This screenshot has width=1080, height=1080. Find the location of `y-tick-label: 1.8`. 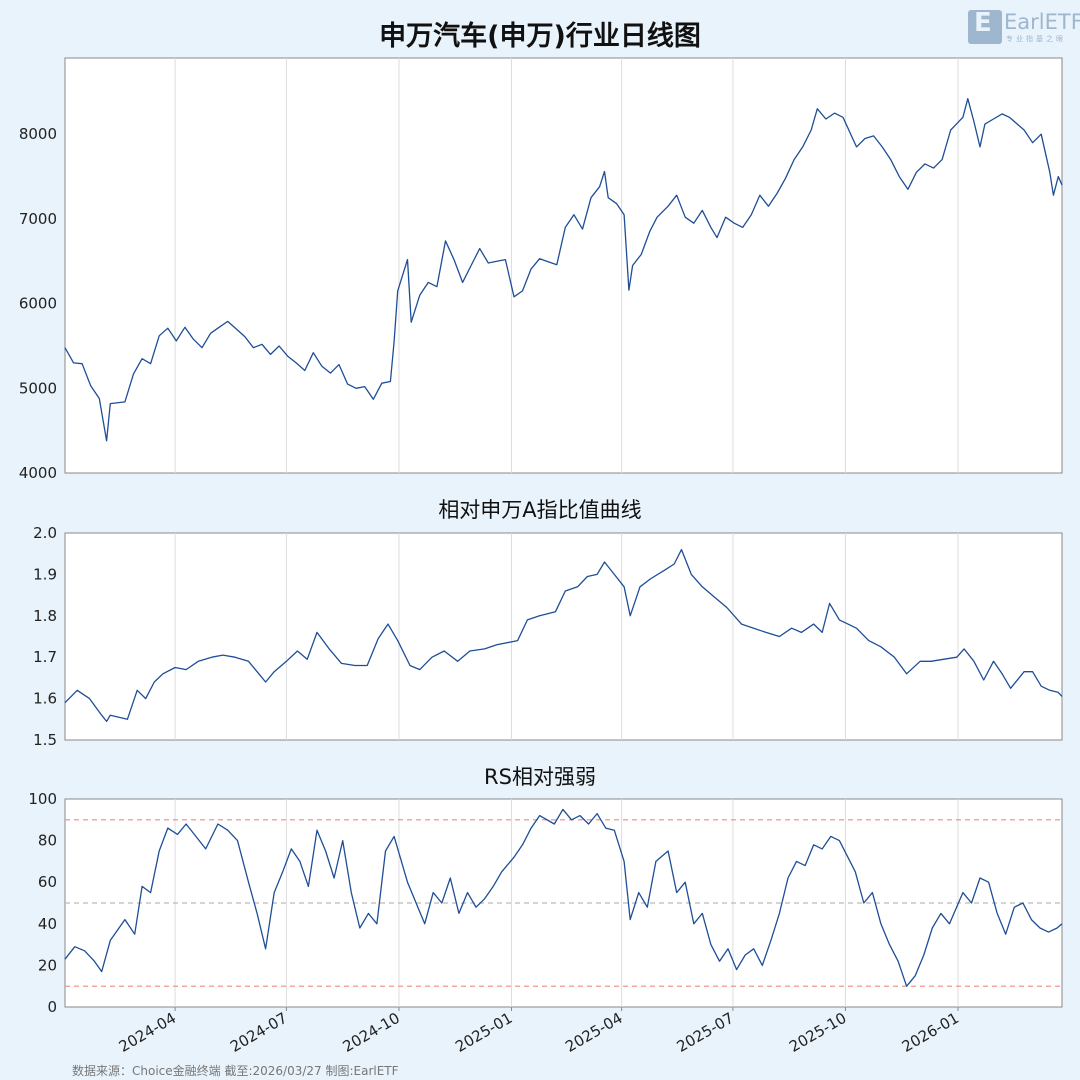

y-tick-label: 1.8 is located at coordinates (45, 616).